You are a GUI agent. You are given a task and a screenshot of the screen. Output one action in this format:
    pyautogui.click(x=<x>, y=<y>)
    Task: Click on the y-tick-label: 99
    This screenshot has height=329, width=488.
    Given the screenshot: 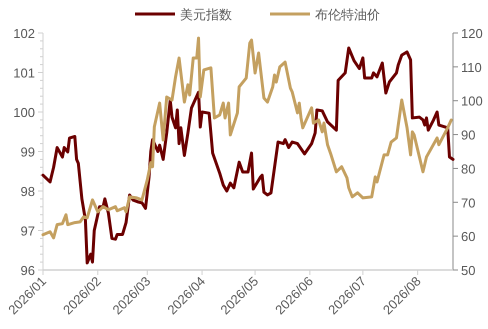 What is the action you would take?
    pyautogui.click(x=27, y=152)
    